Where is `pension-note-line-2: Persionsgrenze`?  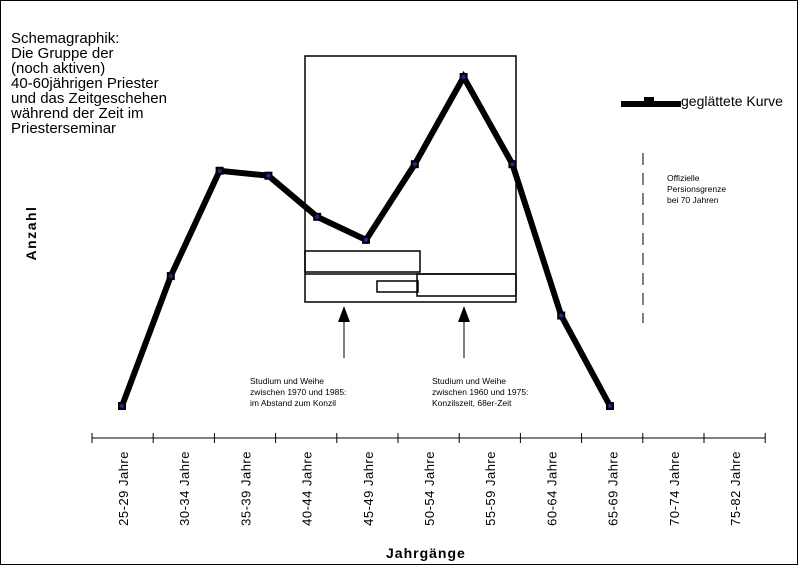 pension-note-line-2: Persionsgrenze is located at coordinates (697, 189).